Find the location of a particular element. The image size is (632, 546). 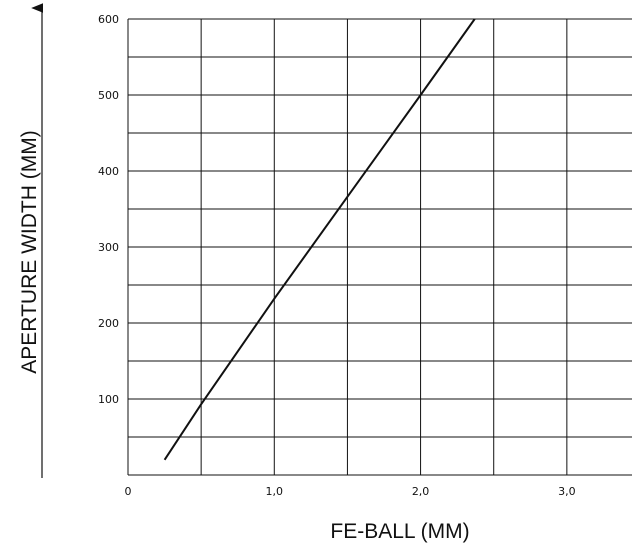

x-tick-label: 3,0 is located at coordinates (567, 491).